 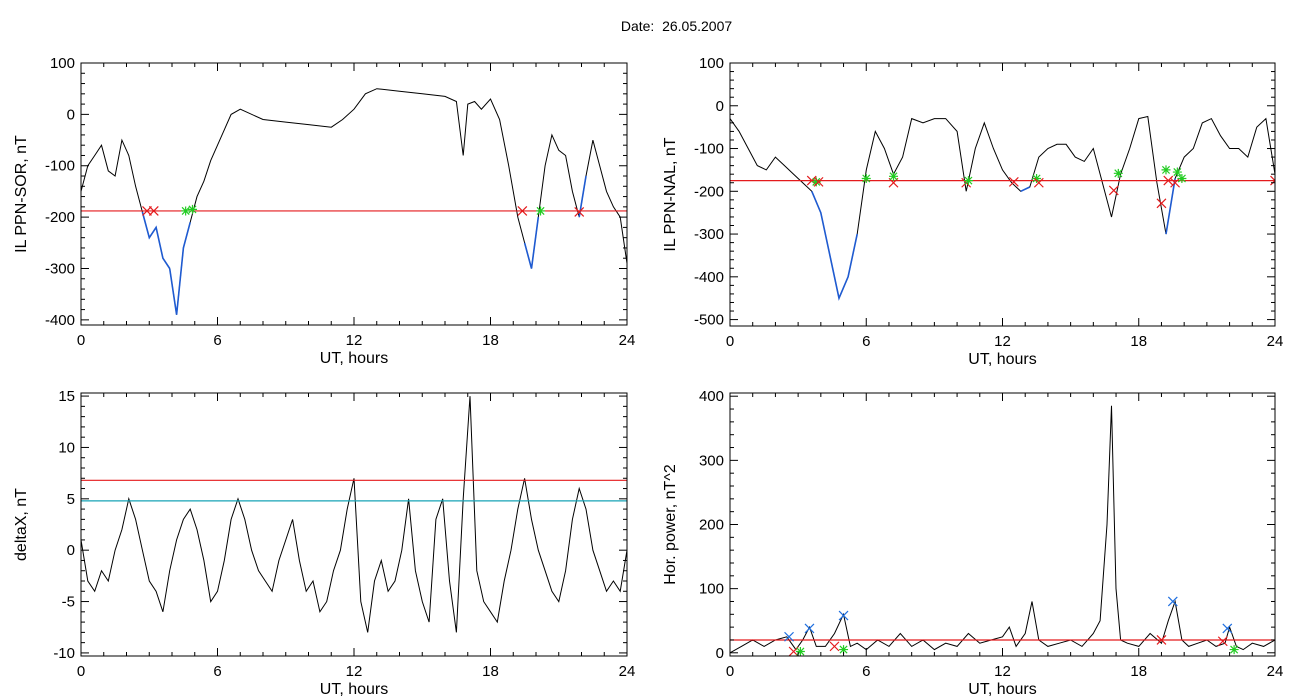 I want to click on y-tick-label: -100, so click(x=709, y=149).